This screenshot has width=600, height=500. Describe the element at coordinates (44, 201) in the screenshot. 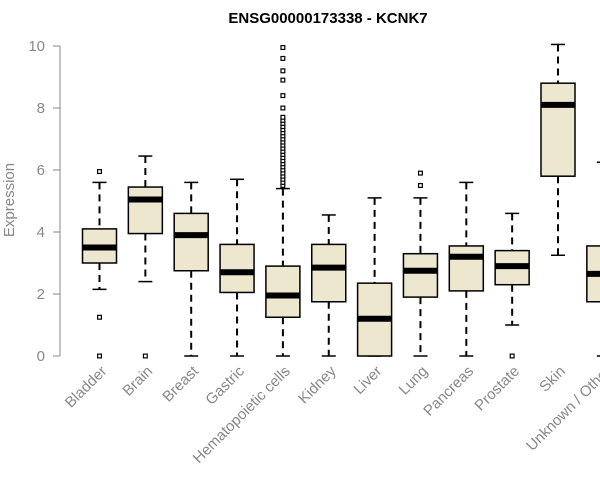

I see `y-ticks: 0 2 4 6 8 10` at that location.